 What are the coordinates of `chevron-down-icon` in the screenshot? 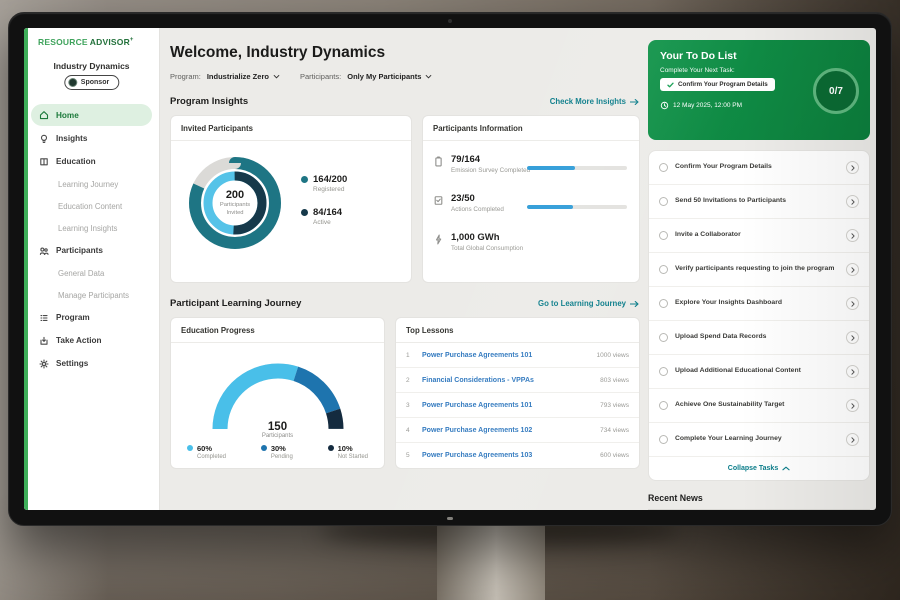 It's located at (276, 76).